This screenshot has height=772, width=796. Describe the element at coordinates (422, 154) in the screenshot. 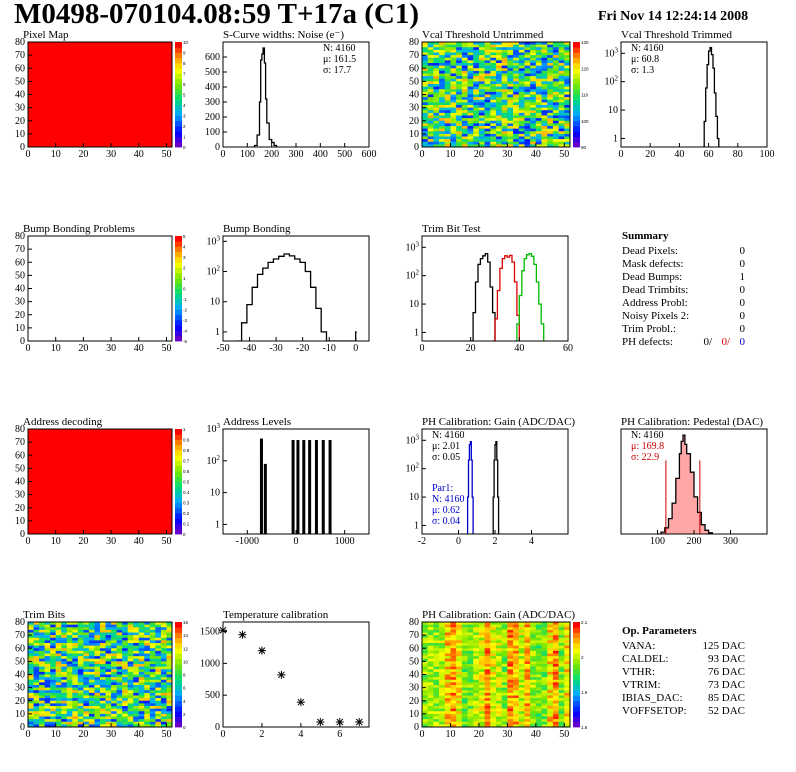

I see `vcal_untrimmed-xtick-label: 0` at that location.